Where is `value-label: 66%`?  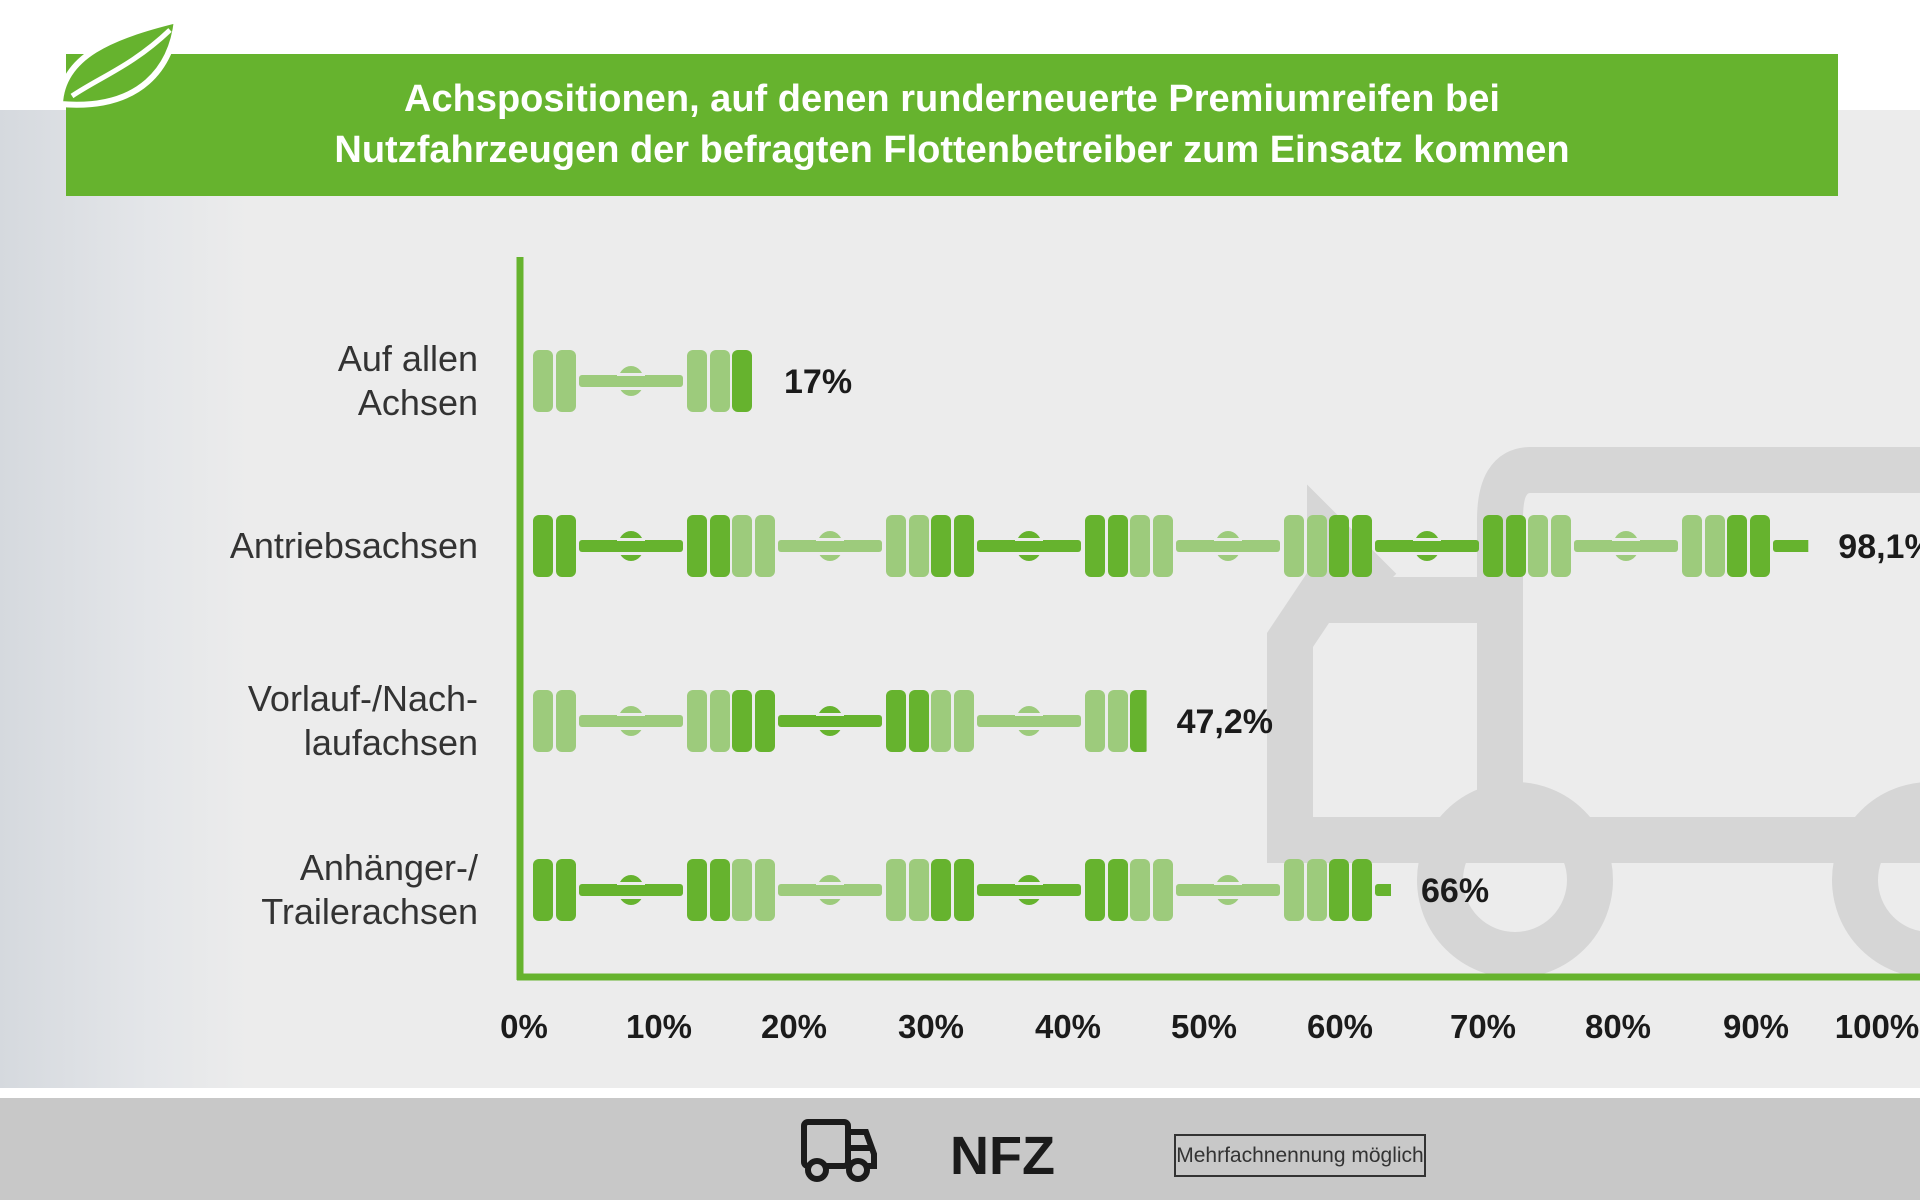
value-label: 66% is located at coordinates (1455, 891).